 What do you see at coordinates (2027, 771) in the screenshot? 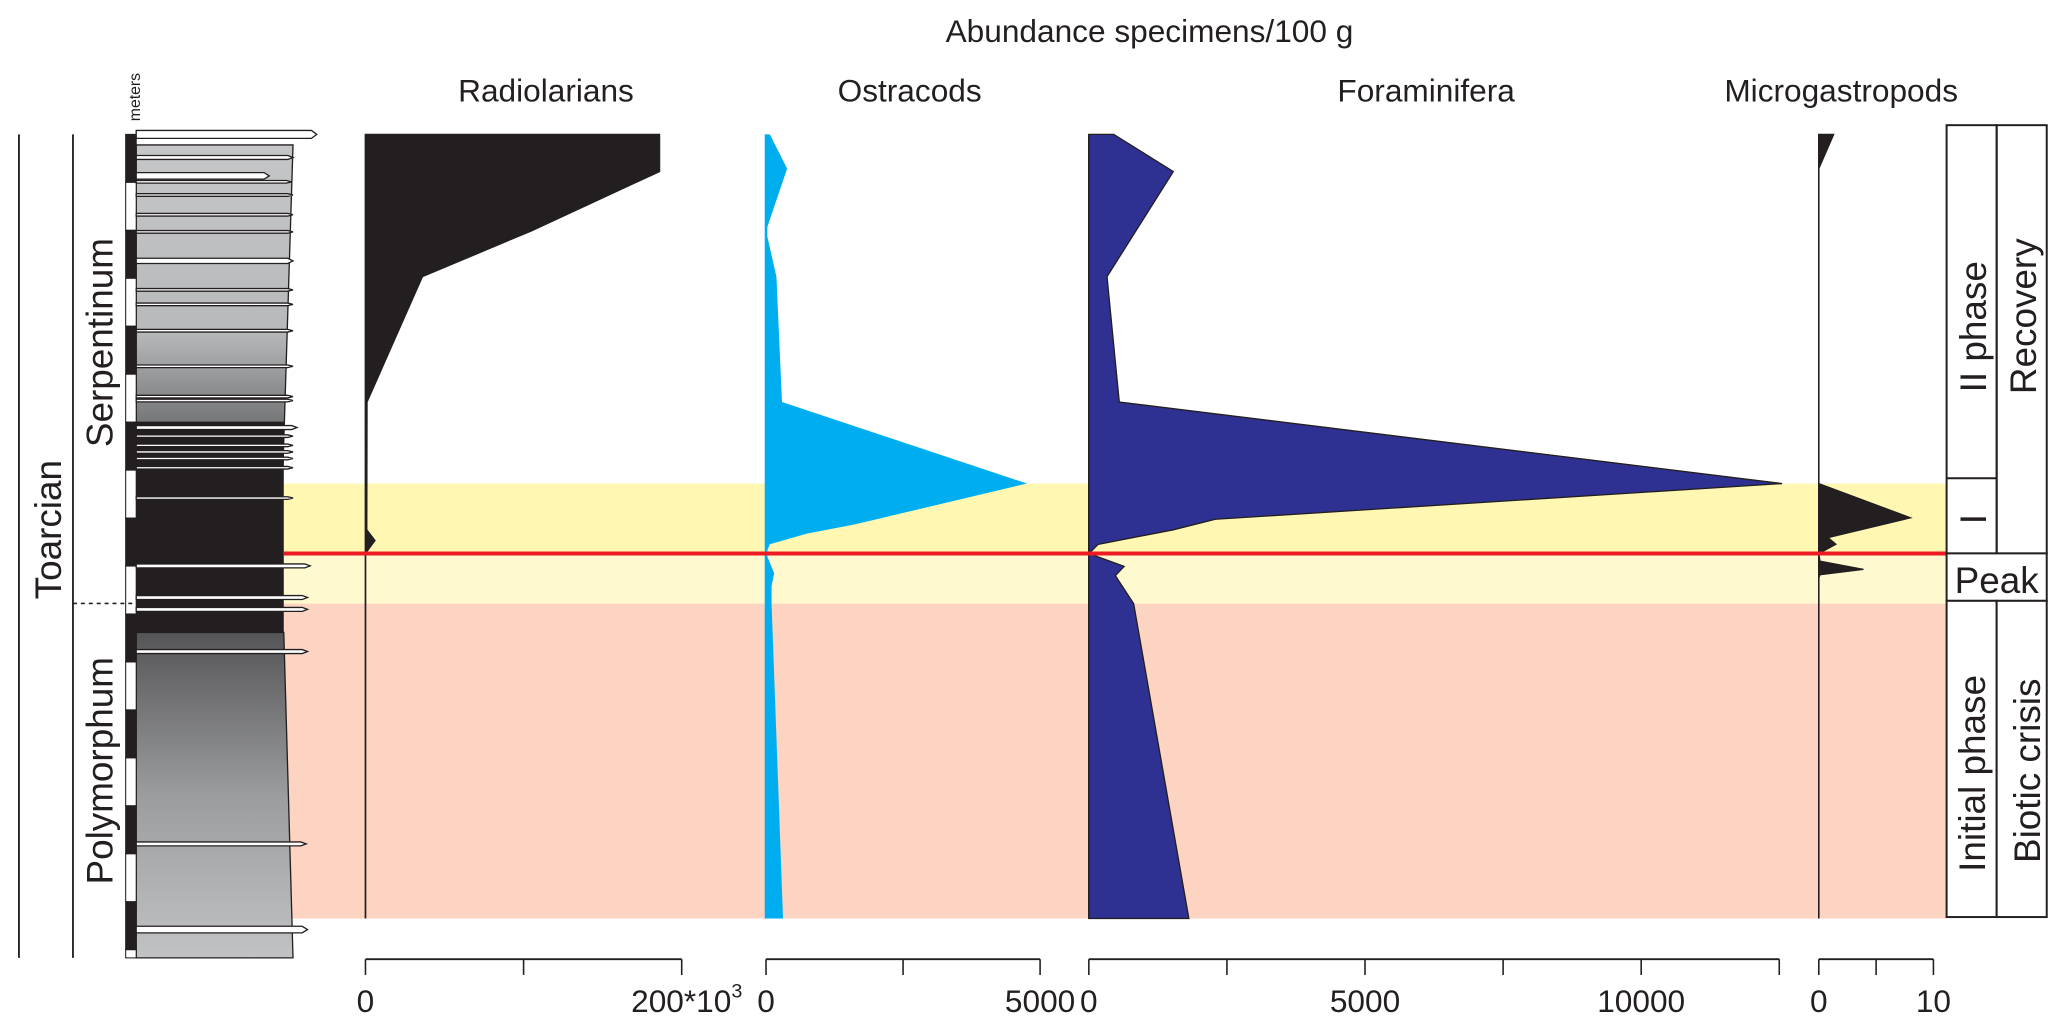
I see `episode-label-crisis: Biotic crisis` at bounding box center [2027, 771].